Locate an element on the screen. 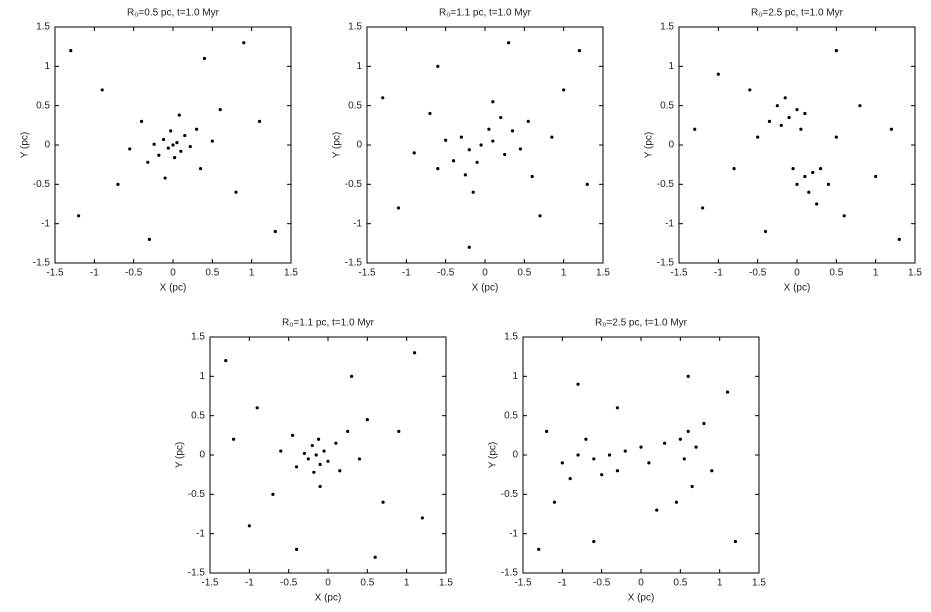 This screenshot has height=612, width=931. y-tick-label: -1 is located at coordinates (357, 223).